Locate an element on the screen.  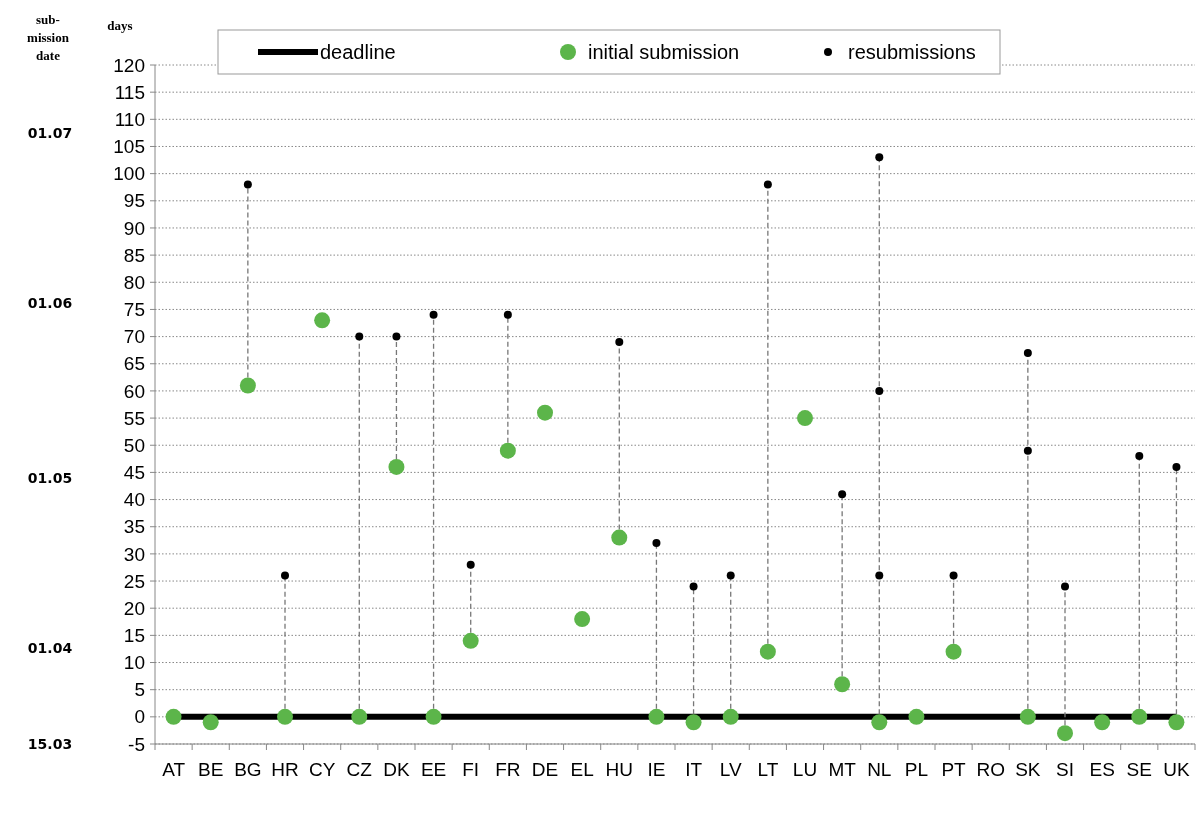
y-tick-label: 60 is located at coordinates (134, 391).